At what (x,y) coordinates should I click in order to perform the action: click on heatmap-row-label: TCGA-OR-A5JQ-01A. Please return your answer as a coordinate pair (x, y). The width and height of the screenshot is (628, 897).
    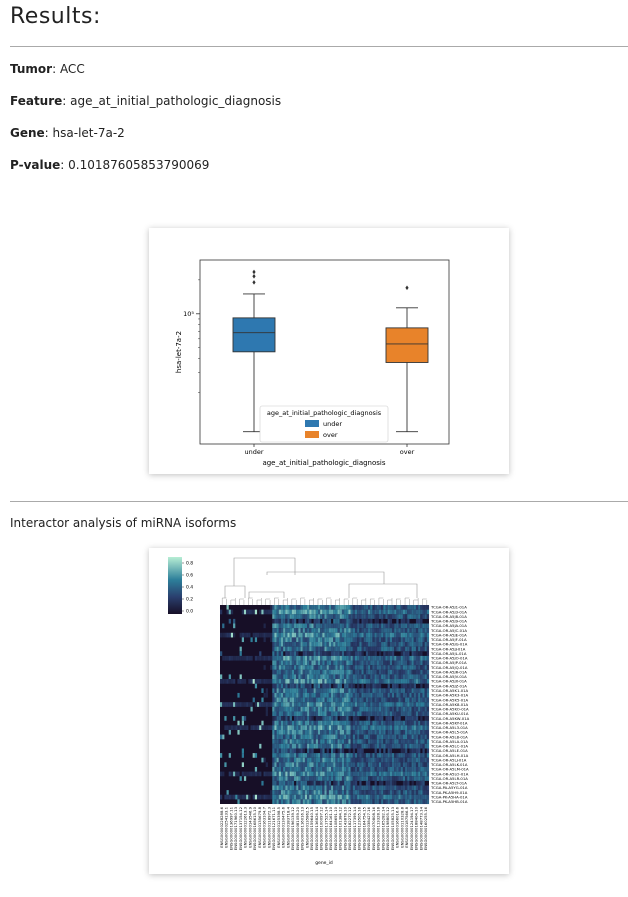
    Looking at the image, I should click on (449, 667).